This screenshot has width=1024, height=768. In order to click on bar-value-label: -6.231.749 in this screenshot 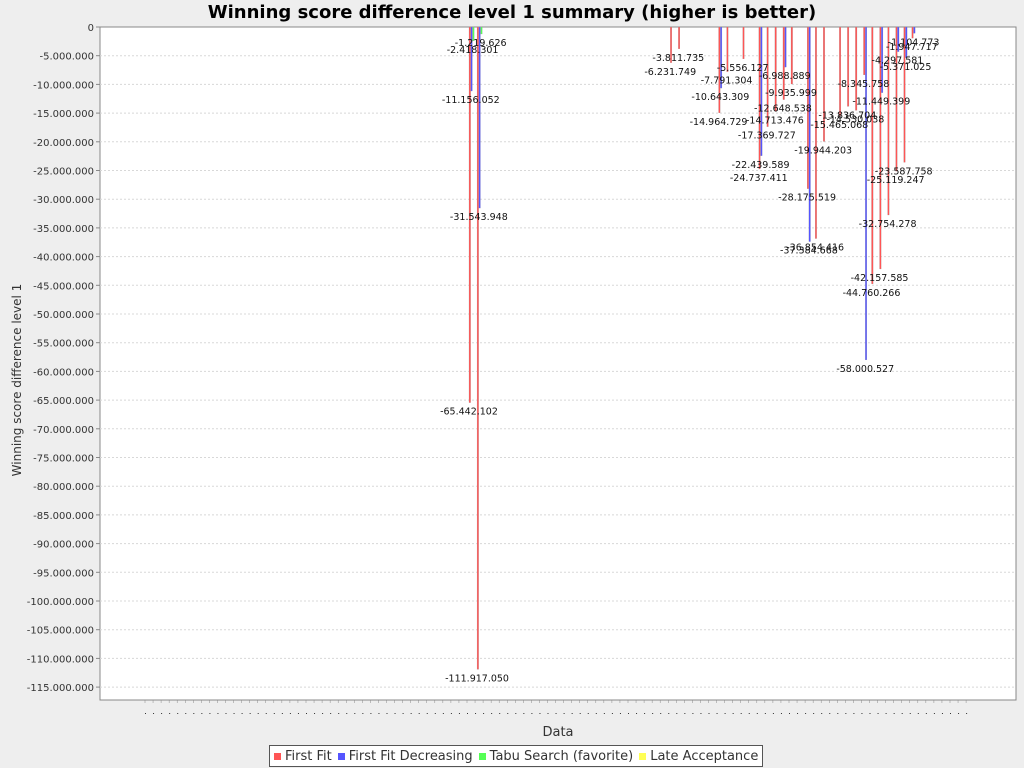, I will do `click(670, 72)`.